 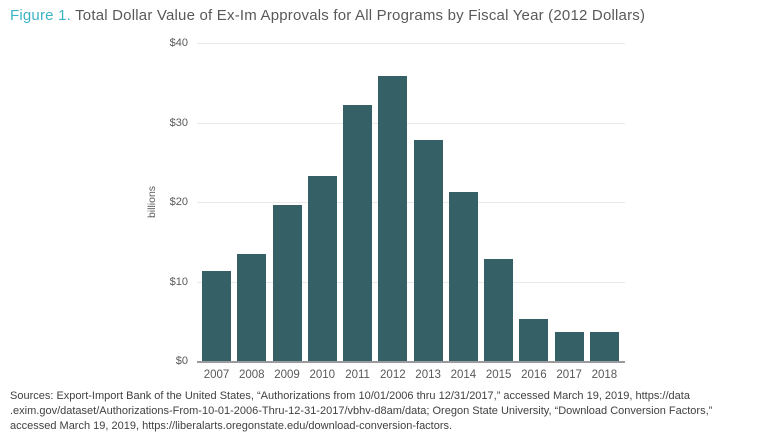 What do you see at coordinates (393, 218) in the screenshot?
I see `bar-2012` at bounding box center [393, 218].